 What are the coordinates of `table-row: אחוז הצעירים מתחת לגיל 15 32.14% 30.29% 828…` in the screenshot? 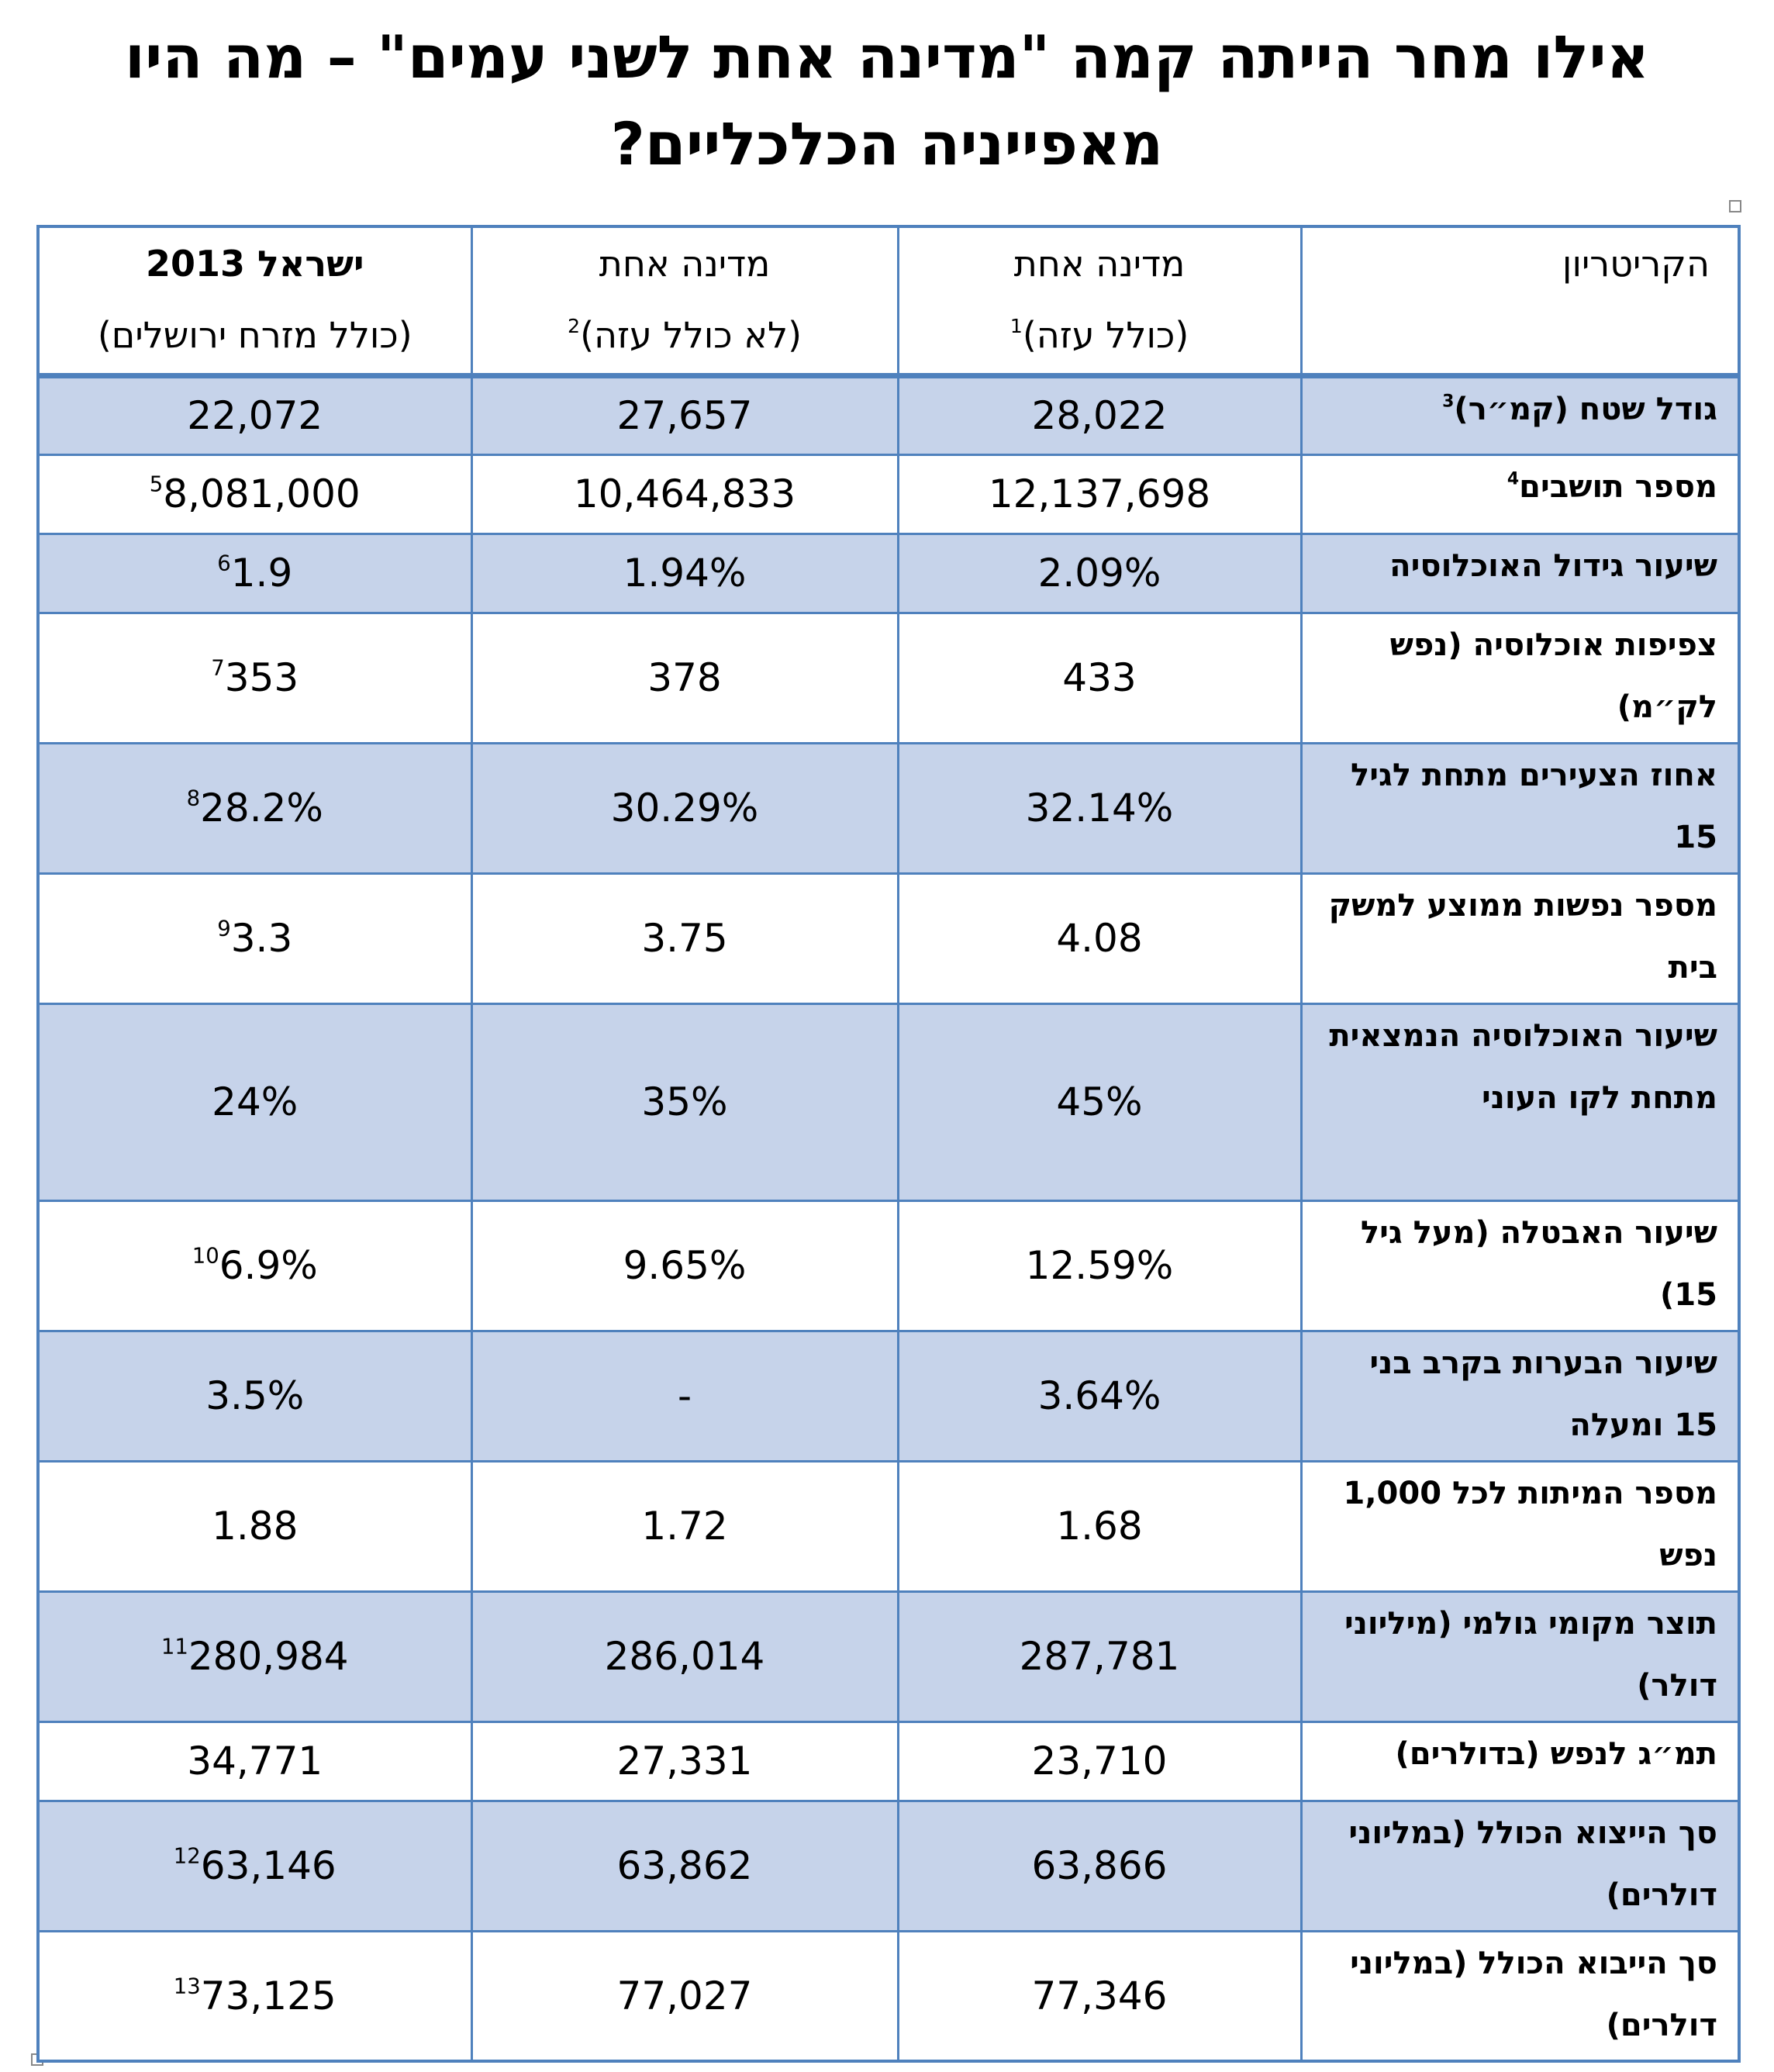 It's located at (888, 809).